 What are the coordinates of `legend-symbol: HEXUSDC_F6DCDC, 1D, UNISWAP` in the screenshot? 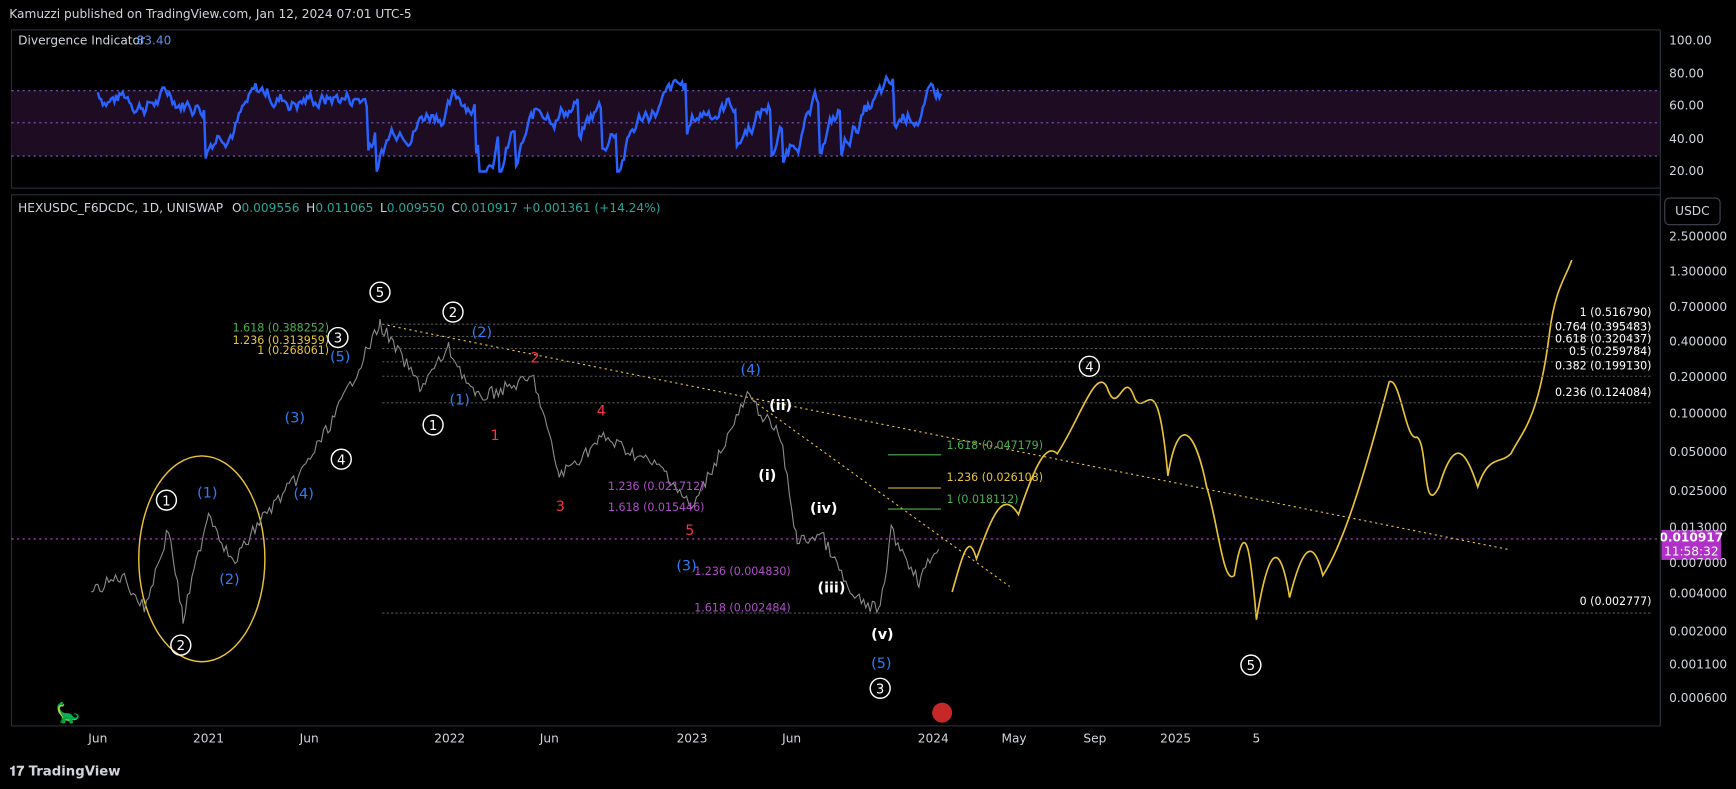 It's located at (120, 208).